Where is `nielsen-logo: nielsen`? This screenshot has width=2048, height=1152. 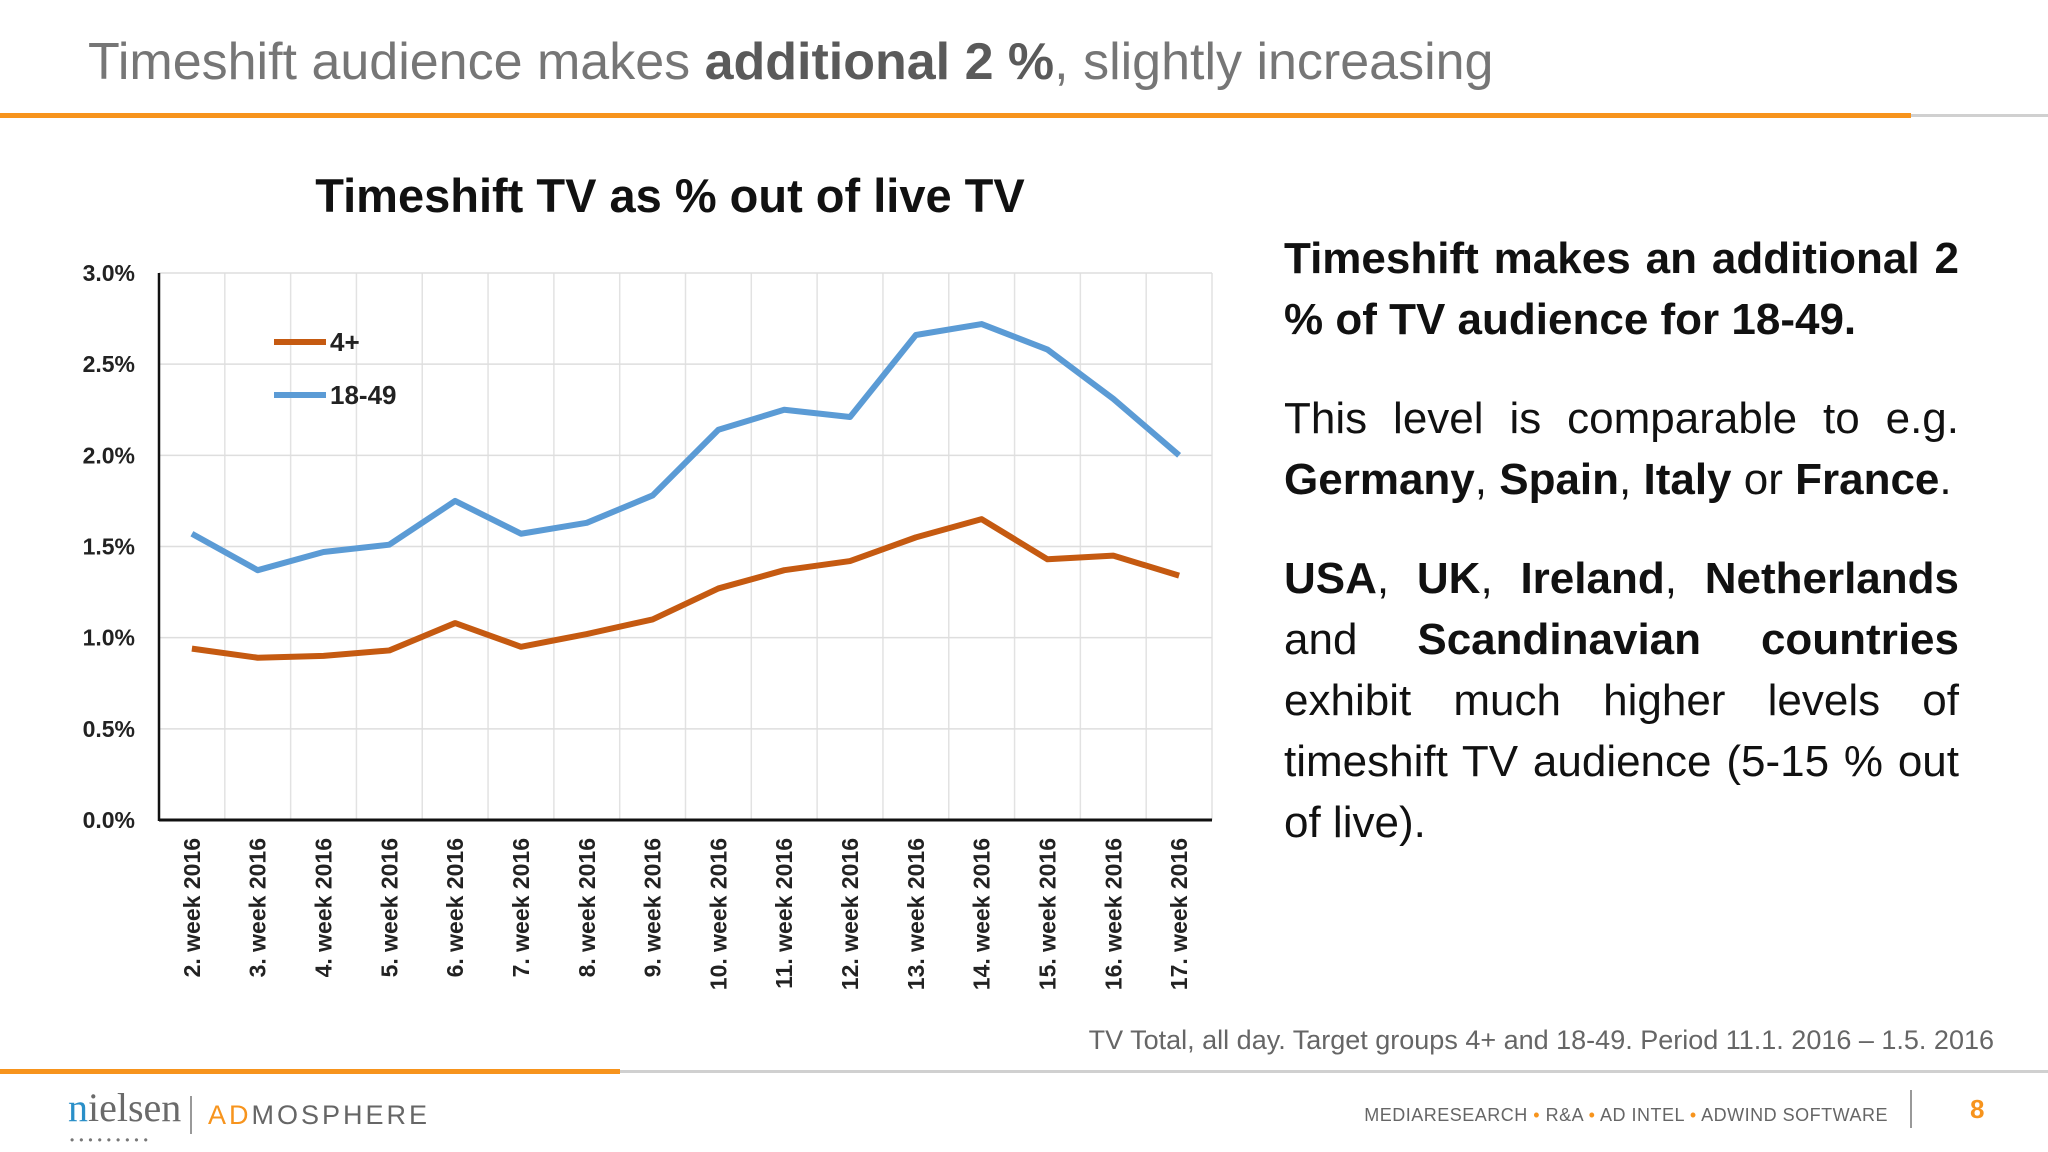 nielsen-logo: nielsen is located at coordinates (125, 1107).